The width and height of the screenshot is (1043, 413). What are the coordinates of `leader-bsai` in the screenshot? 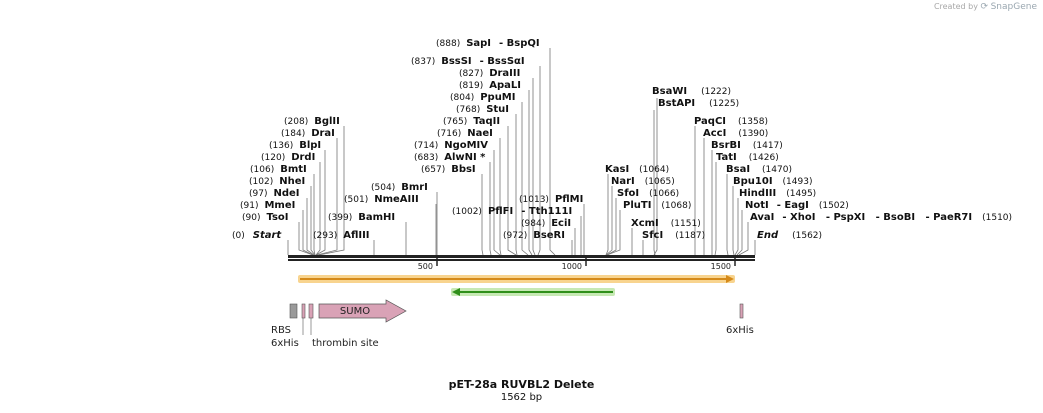 It's located at (727, 215).